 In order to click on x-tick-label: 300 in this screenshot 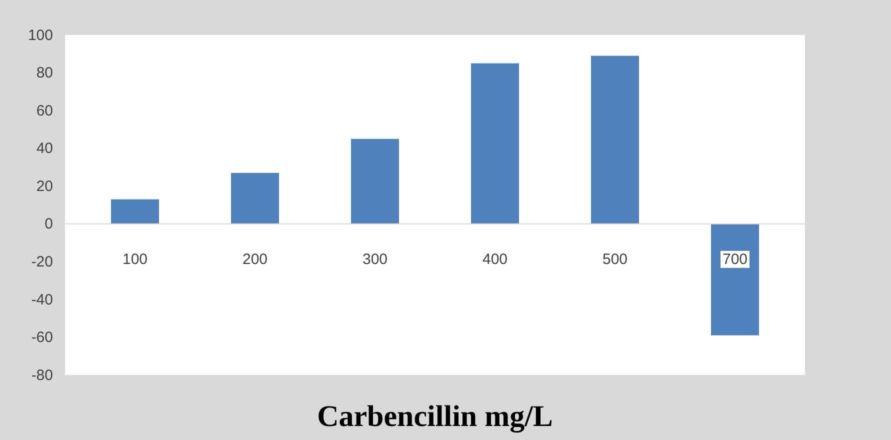, I will do `click(375, 259)`.